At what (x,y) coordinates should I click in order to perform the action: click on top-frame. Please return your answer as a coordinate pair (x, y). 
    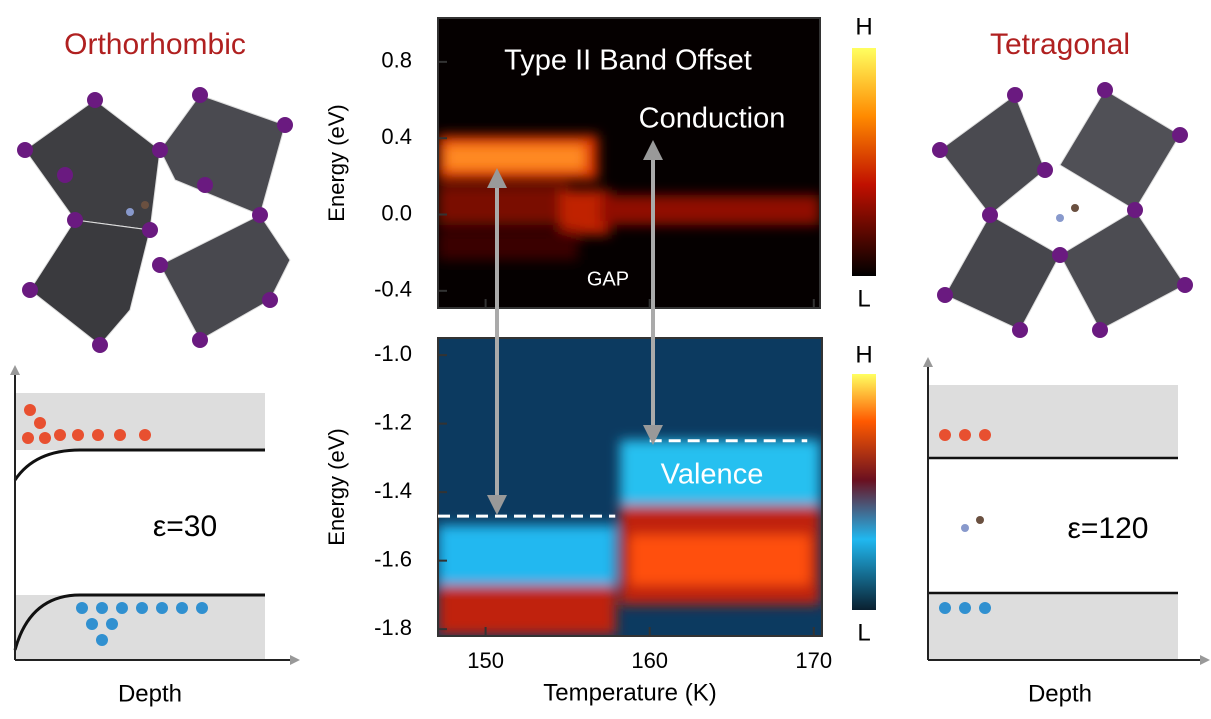
    Looking at the image, I should click on (629, 163).